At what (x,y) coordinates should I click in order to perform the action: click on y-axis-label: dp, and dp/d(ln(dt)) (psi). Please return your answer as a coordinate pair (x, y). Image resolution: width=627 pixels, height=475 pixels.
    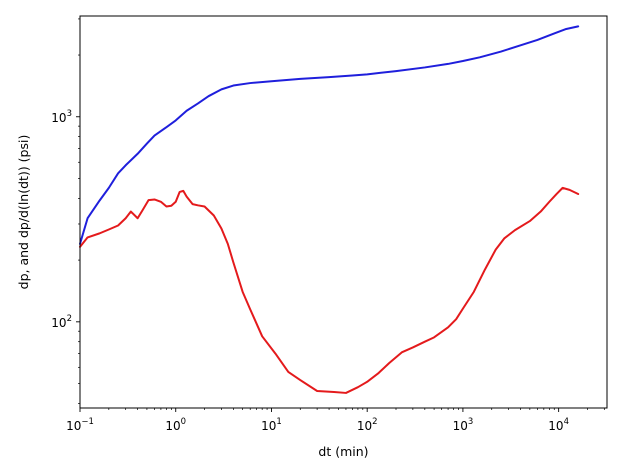
    Looking at the image, I should click on (23, 212).